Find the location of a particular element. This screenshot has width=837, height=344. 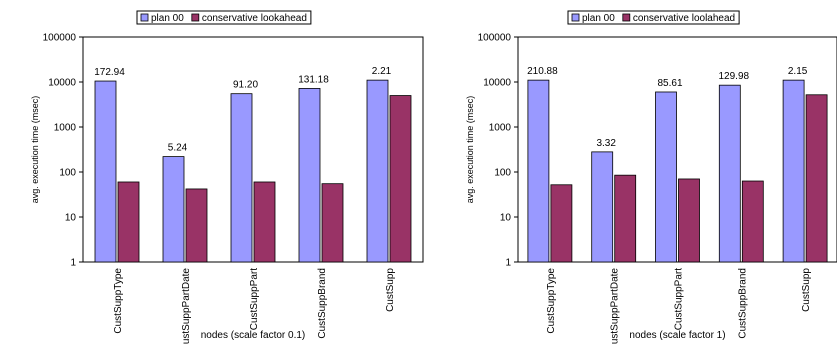

legend-entry: conservative lookahead is located at coordinates (254, 18).